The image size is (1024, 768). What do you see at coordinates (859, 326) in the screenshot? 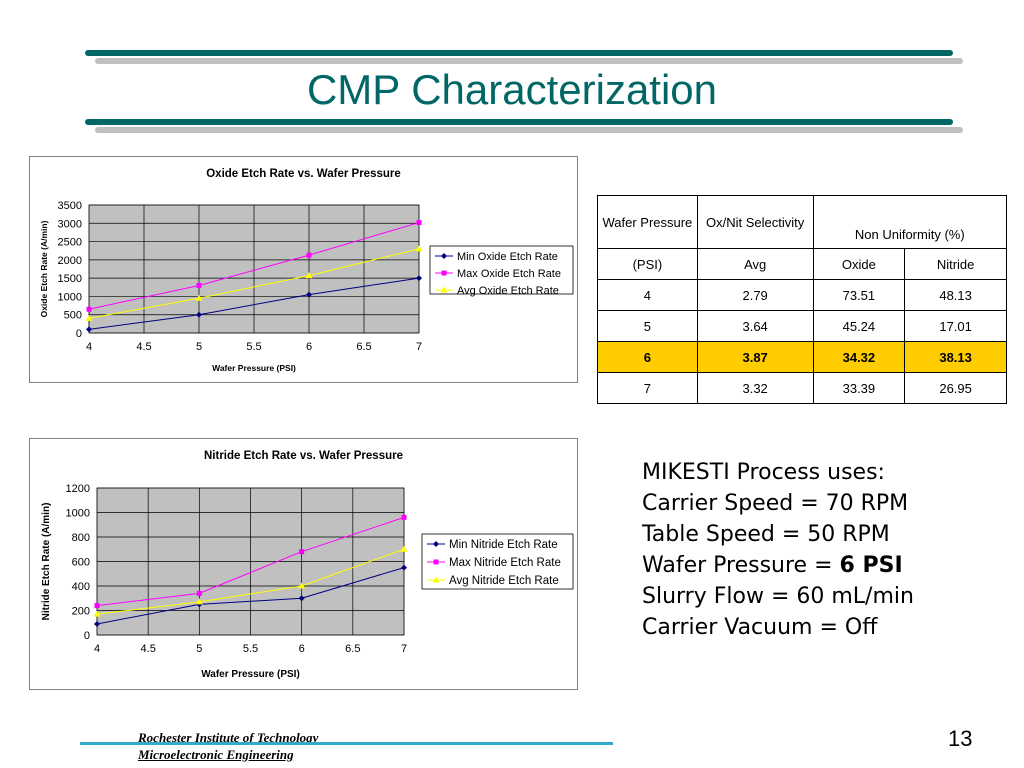
I see `table-cell: 45.24` at bounding box center [859, 326].